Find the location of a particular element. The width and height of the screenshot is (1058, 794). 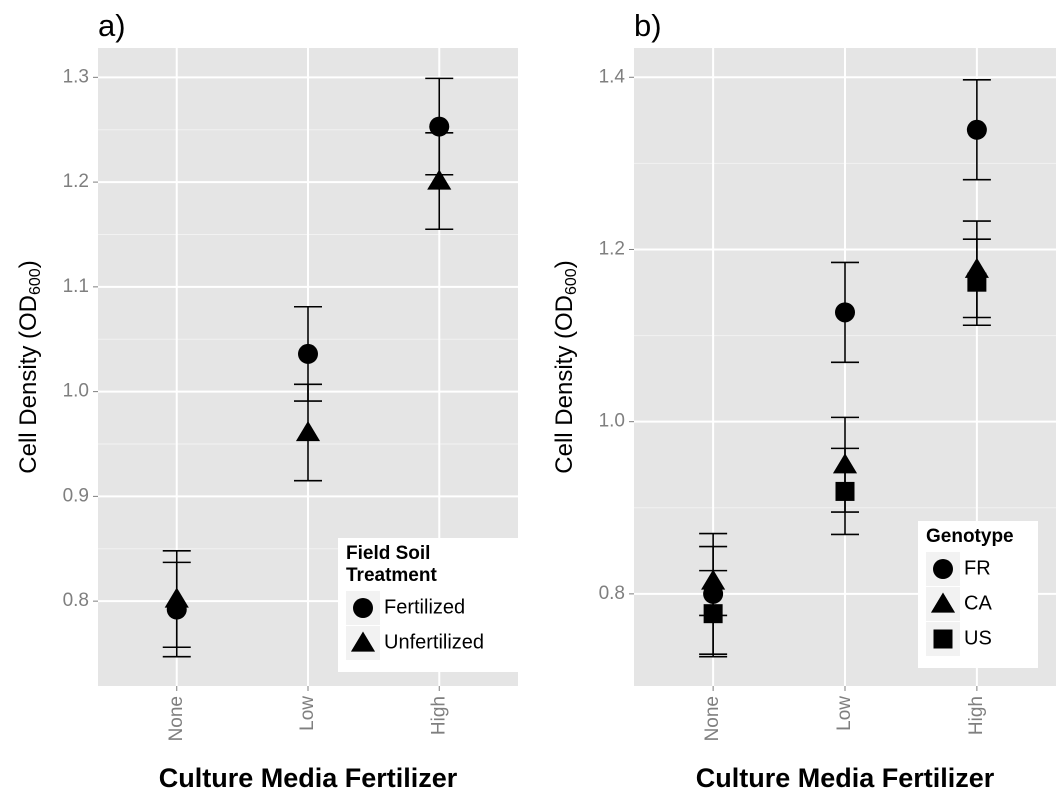

y-tick-label: 1.1 is located at coordinates (76, 286).